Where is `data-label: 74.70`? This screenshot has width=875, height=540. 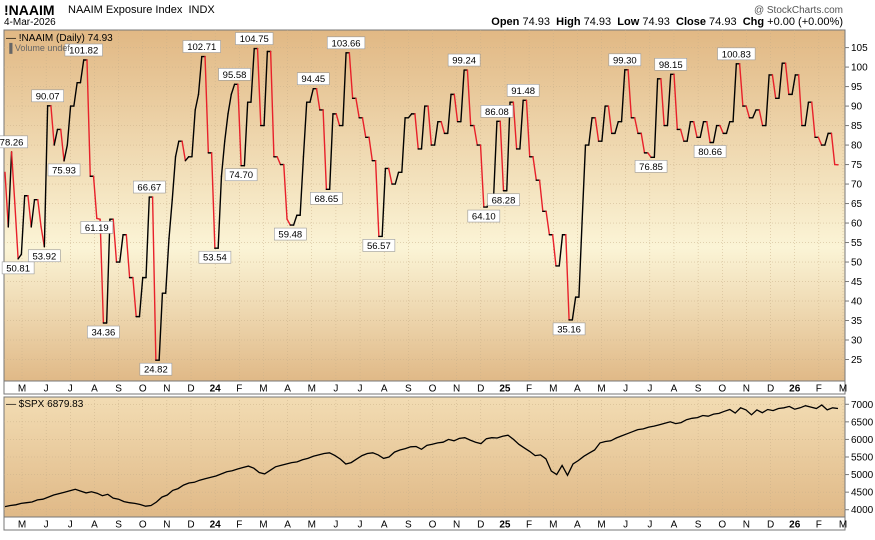 data-label: 74.70 is located at coordinates (241, 175).